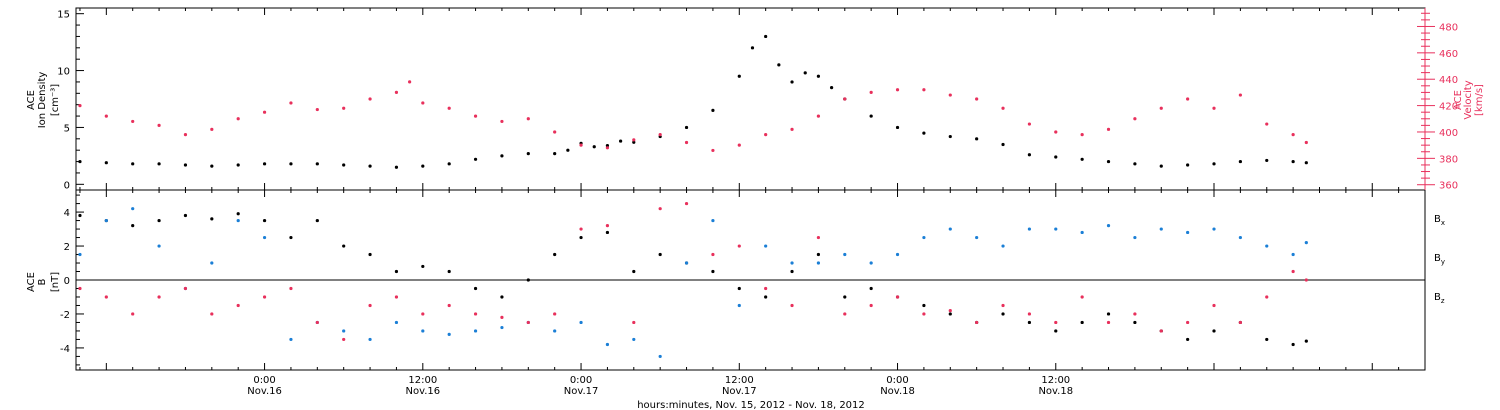 The height and width of the screenshot is (410, 1500). What do you see at coordinates (65, 349) in the screenshot?
I see `field-y-tick-label: -4` at bounding box center [65, 349].